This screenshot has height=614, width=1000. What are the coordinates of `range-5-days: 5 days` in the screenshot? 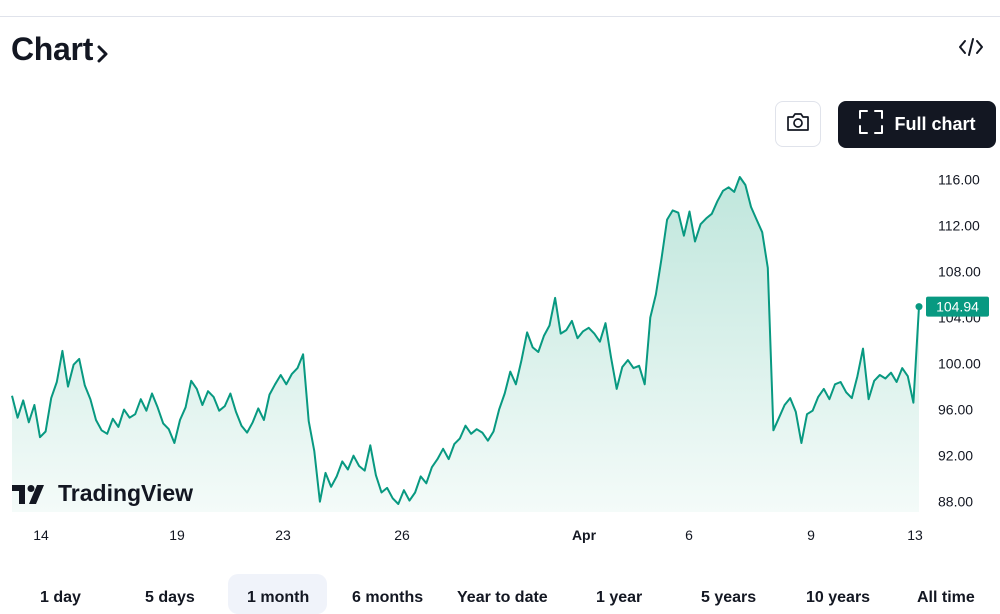 It's located at (170, 597).